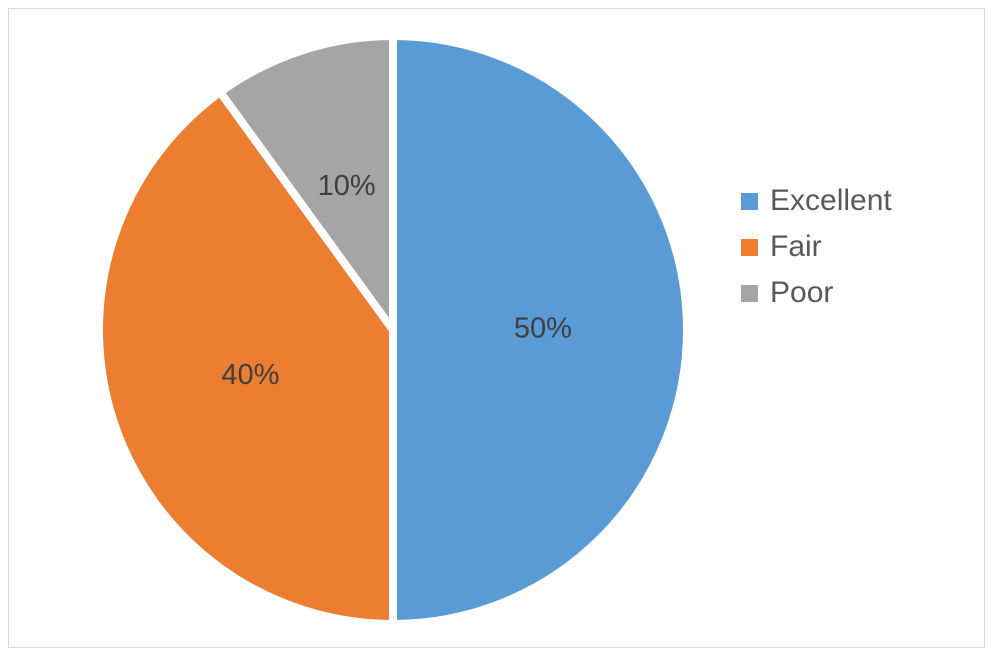 The width and height of the screenshot is (992, 655). What do you see at coordinates (796, 246) in the screenshot?
I see `legend-label: Fair` at bounding box center [796, 246].